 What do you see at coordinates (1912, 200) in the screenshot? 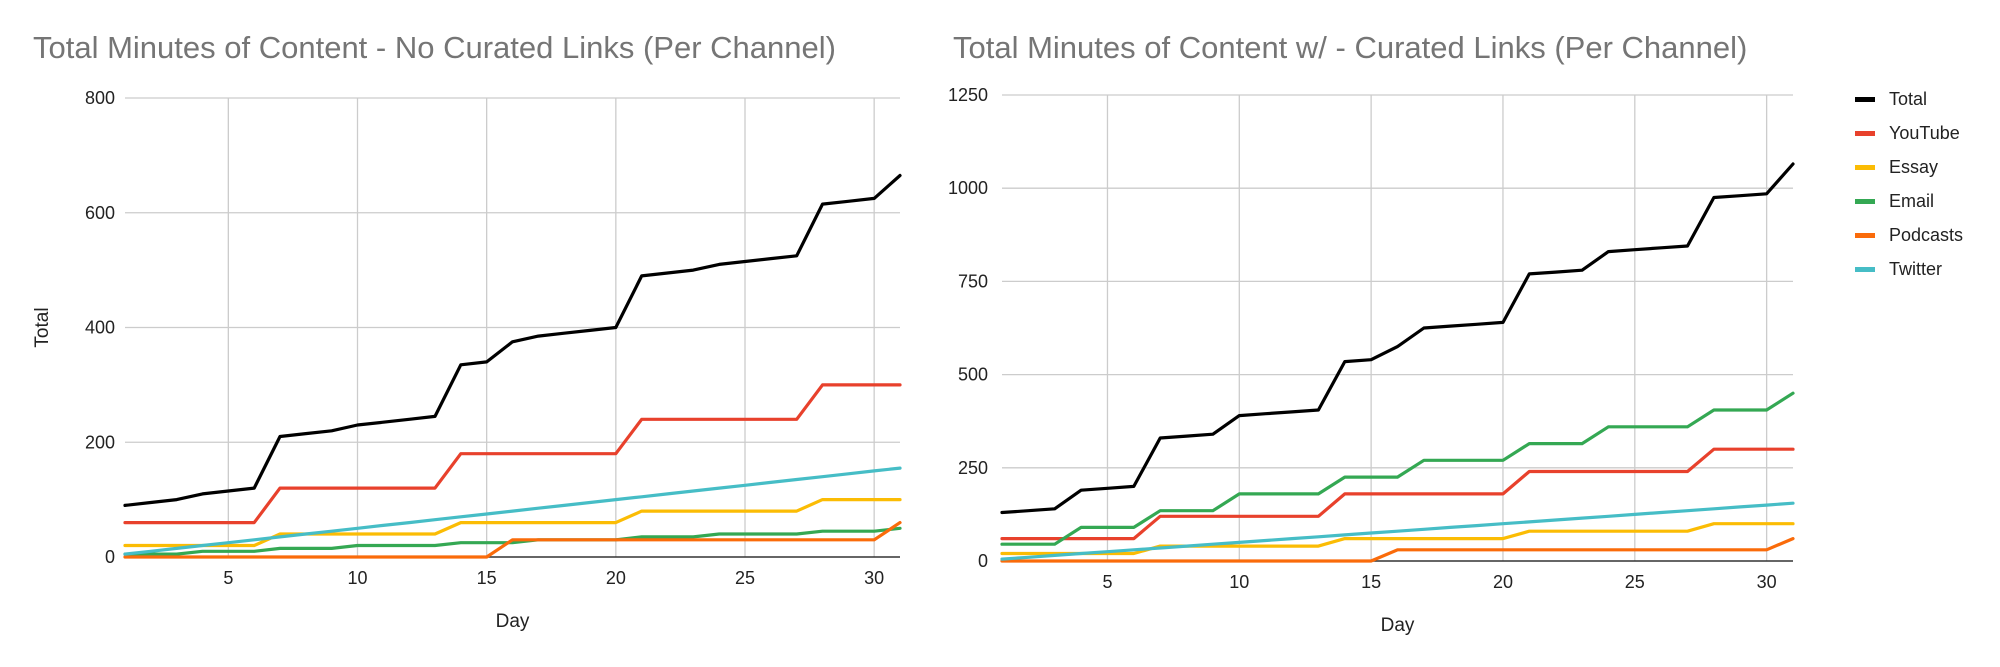
I see `legend-label: Email` at bounding box center [1912, 200].